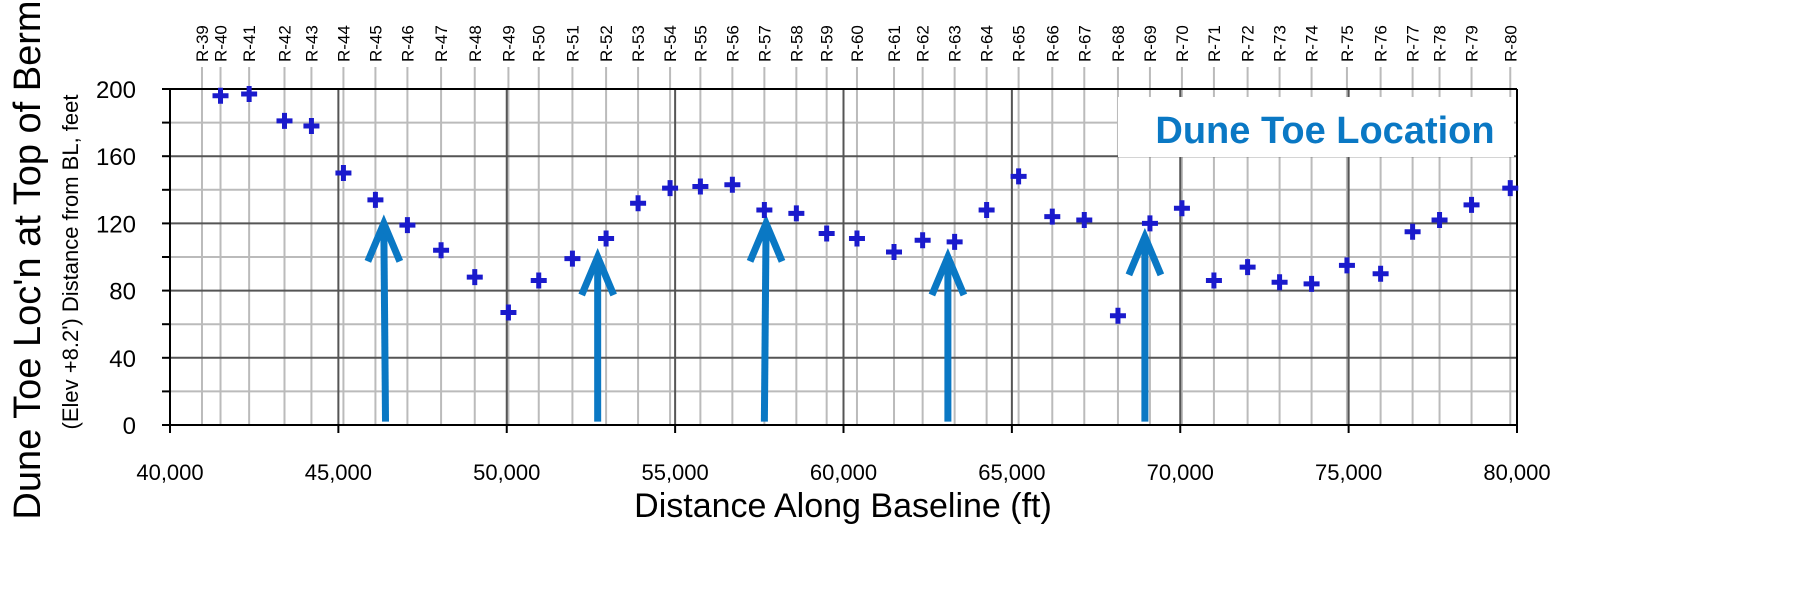  What do you see at coordinates (1347, 43) in the screenshot?
I see `monument-label: R-75` at bounding box center [1347, 43].